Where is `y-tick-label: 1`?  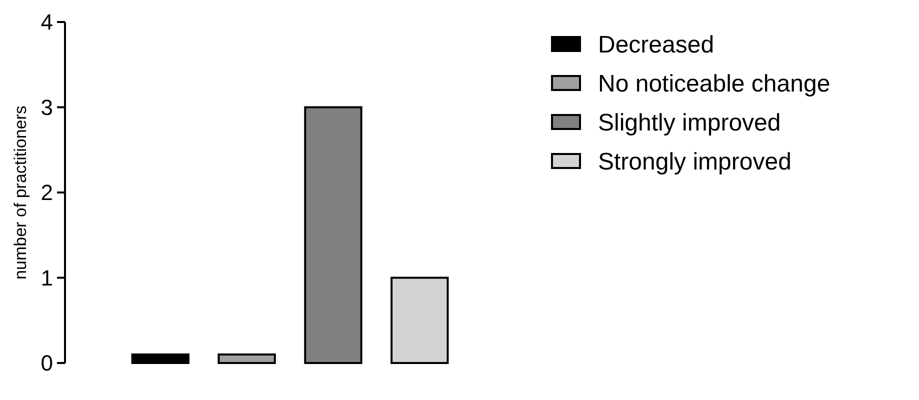 y-tick-label: 1 is located at coordinates (46, 277).